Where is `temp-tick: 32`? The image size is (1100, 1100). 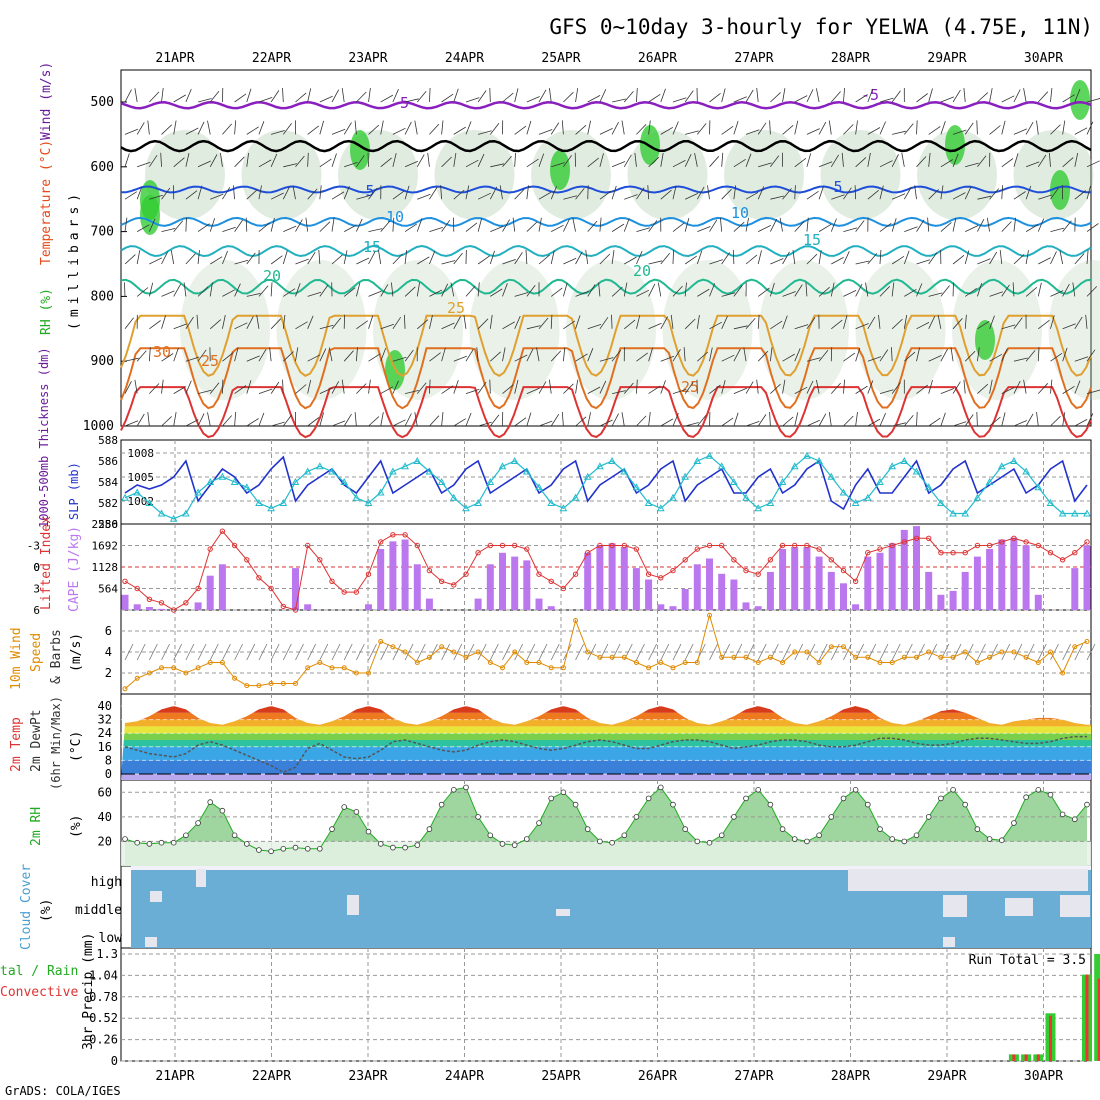 temp-tick: 32 is located at coordinates (105, 720).